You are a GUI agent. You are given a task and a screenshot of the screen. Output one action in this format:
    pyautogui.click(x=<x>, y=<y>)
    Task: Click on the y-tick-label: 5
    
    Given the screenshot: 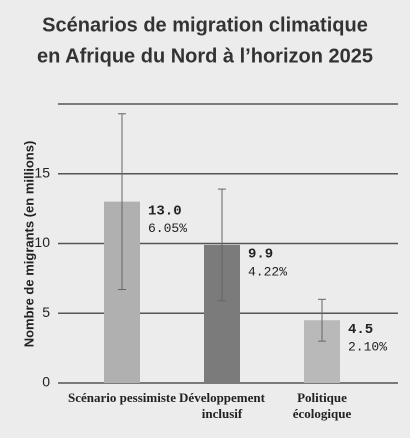 What is the action you would take?
    pyautogui.click(x=46, y=312)
    